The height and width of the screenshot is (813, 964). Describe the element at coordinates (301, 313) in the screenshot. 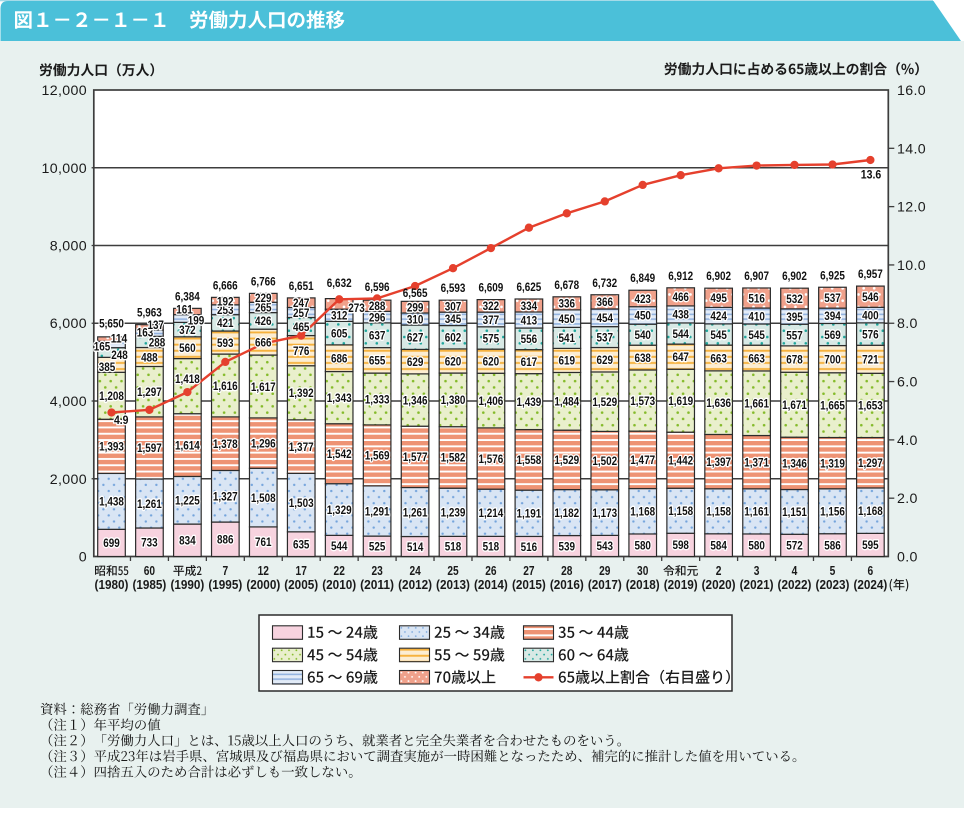

I see `svg-text: 257` at that location.